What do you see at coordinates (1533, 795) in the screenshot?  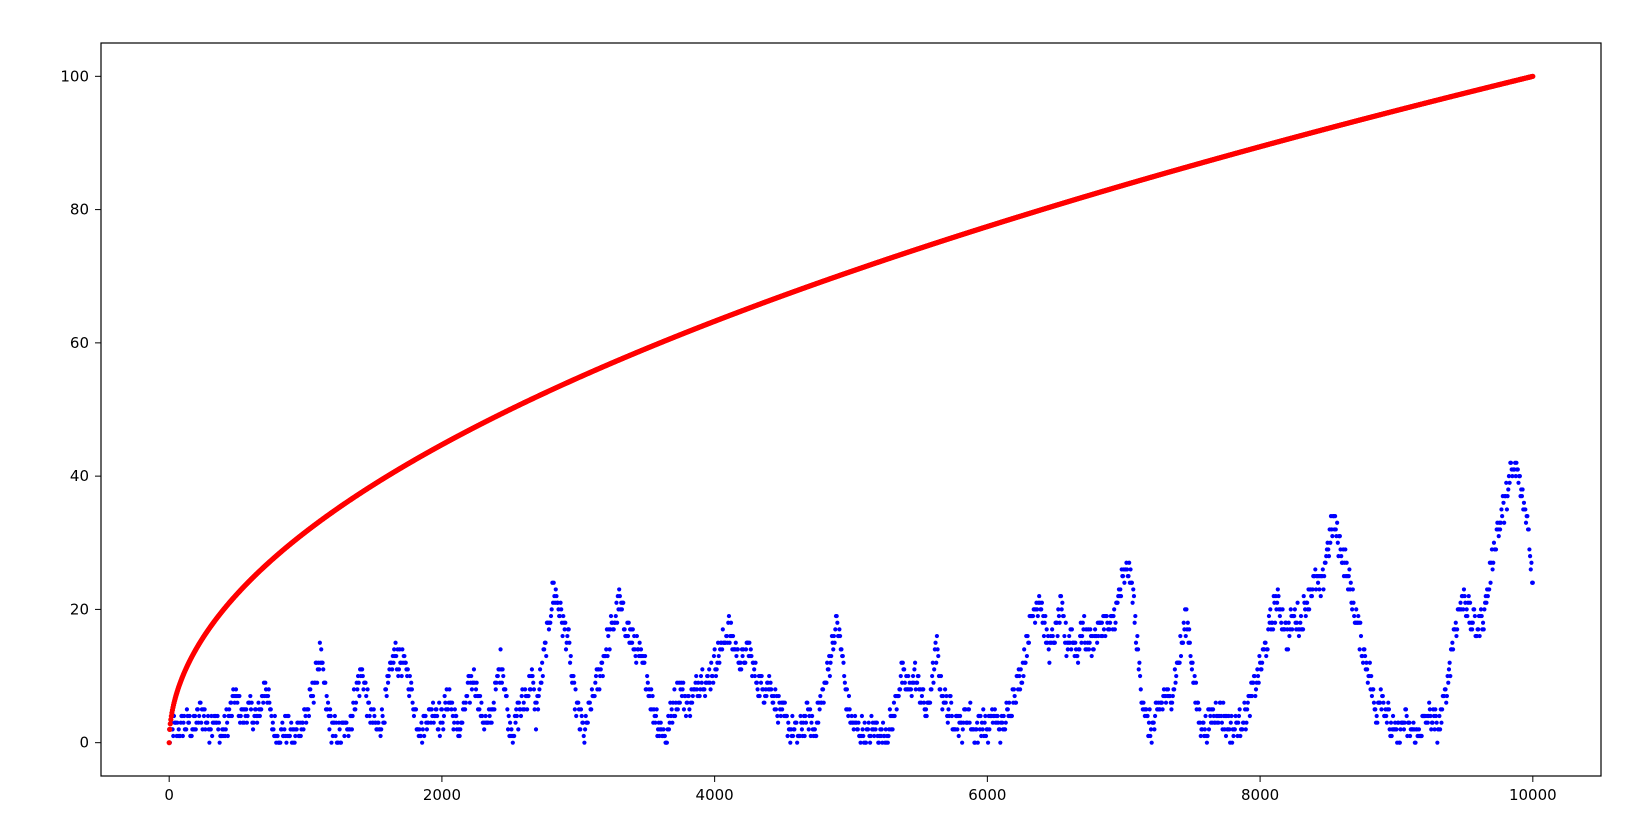 I see `x-tick-label: 10000` at bounding box center [1533, 795].